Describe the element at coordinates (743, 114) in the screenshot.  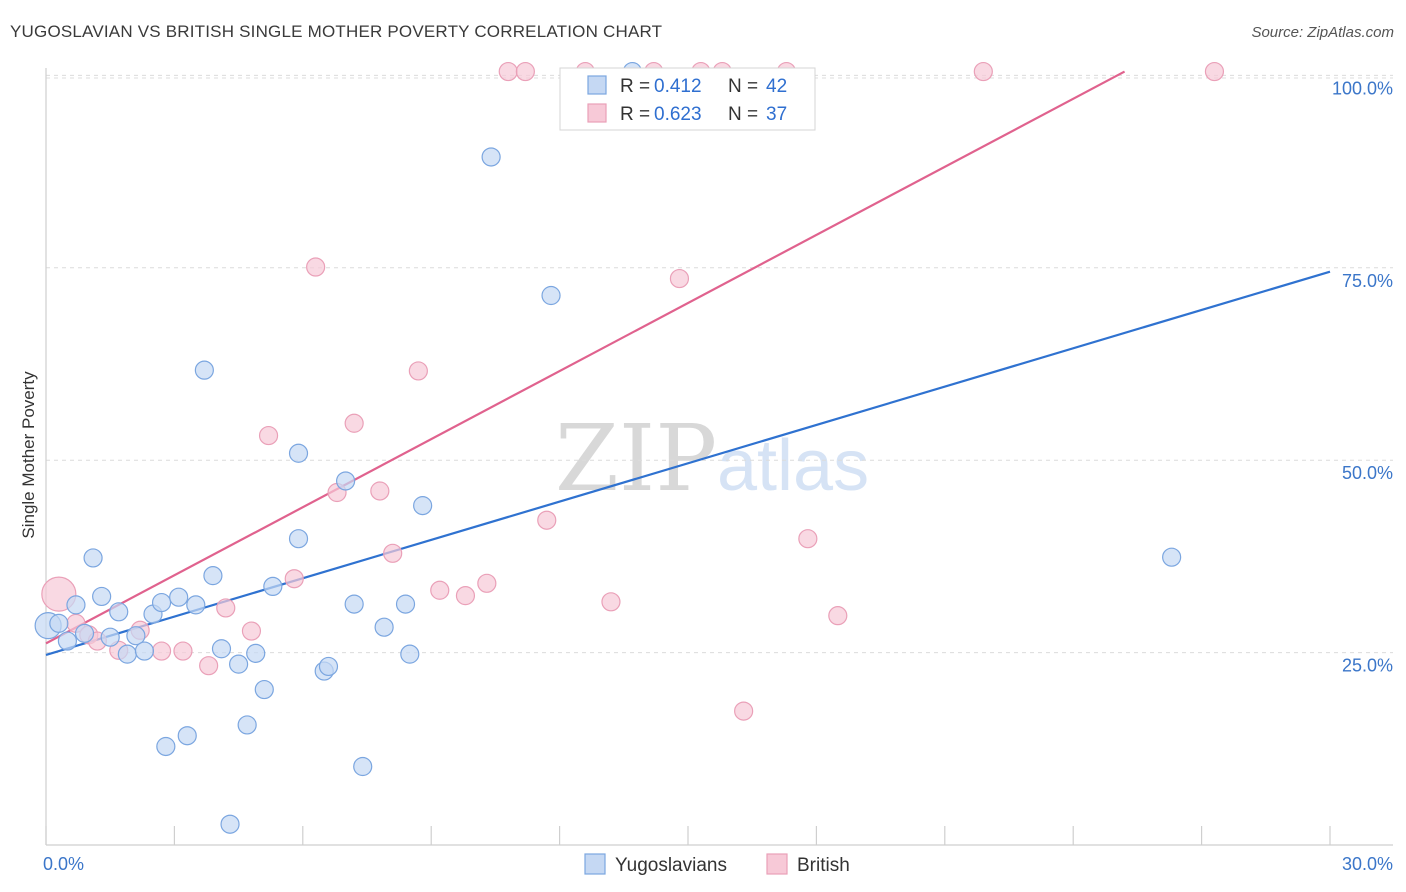
I see `stats-n-label-2: N =` at that location.